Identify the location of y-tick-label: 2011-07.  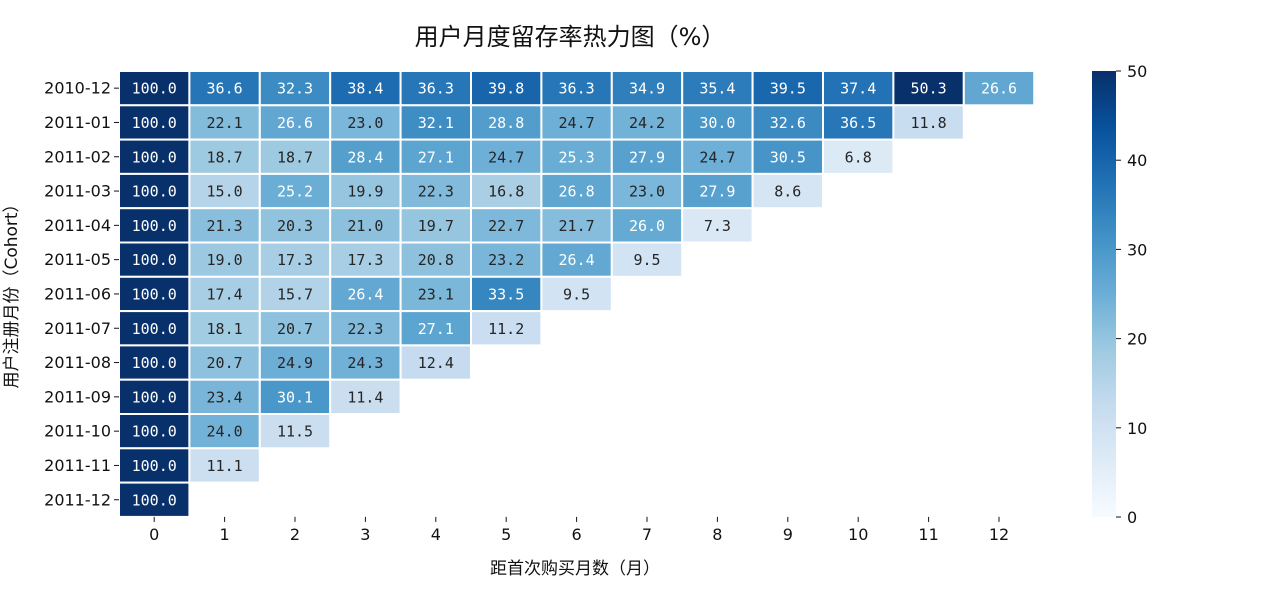
(77, 328).